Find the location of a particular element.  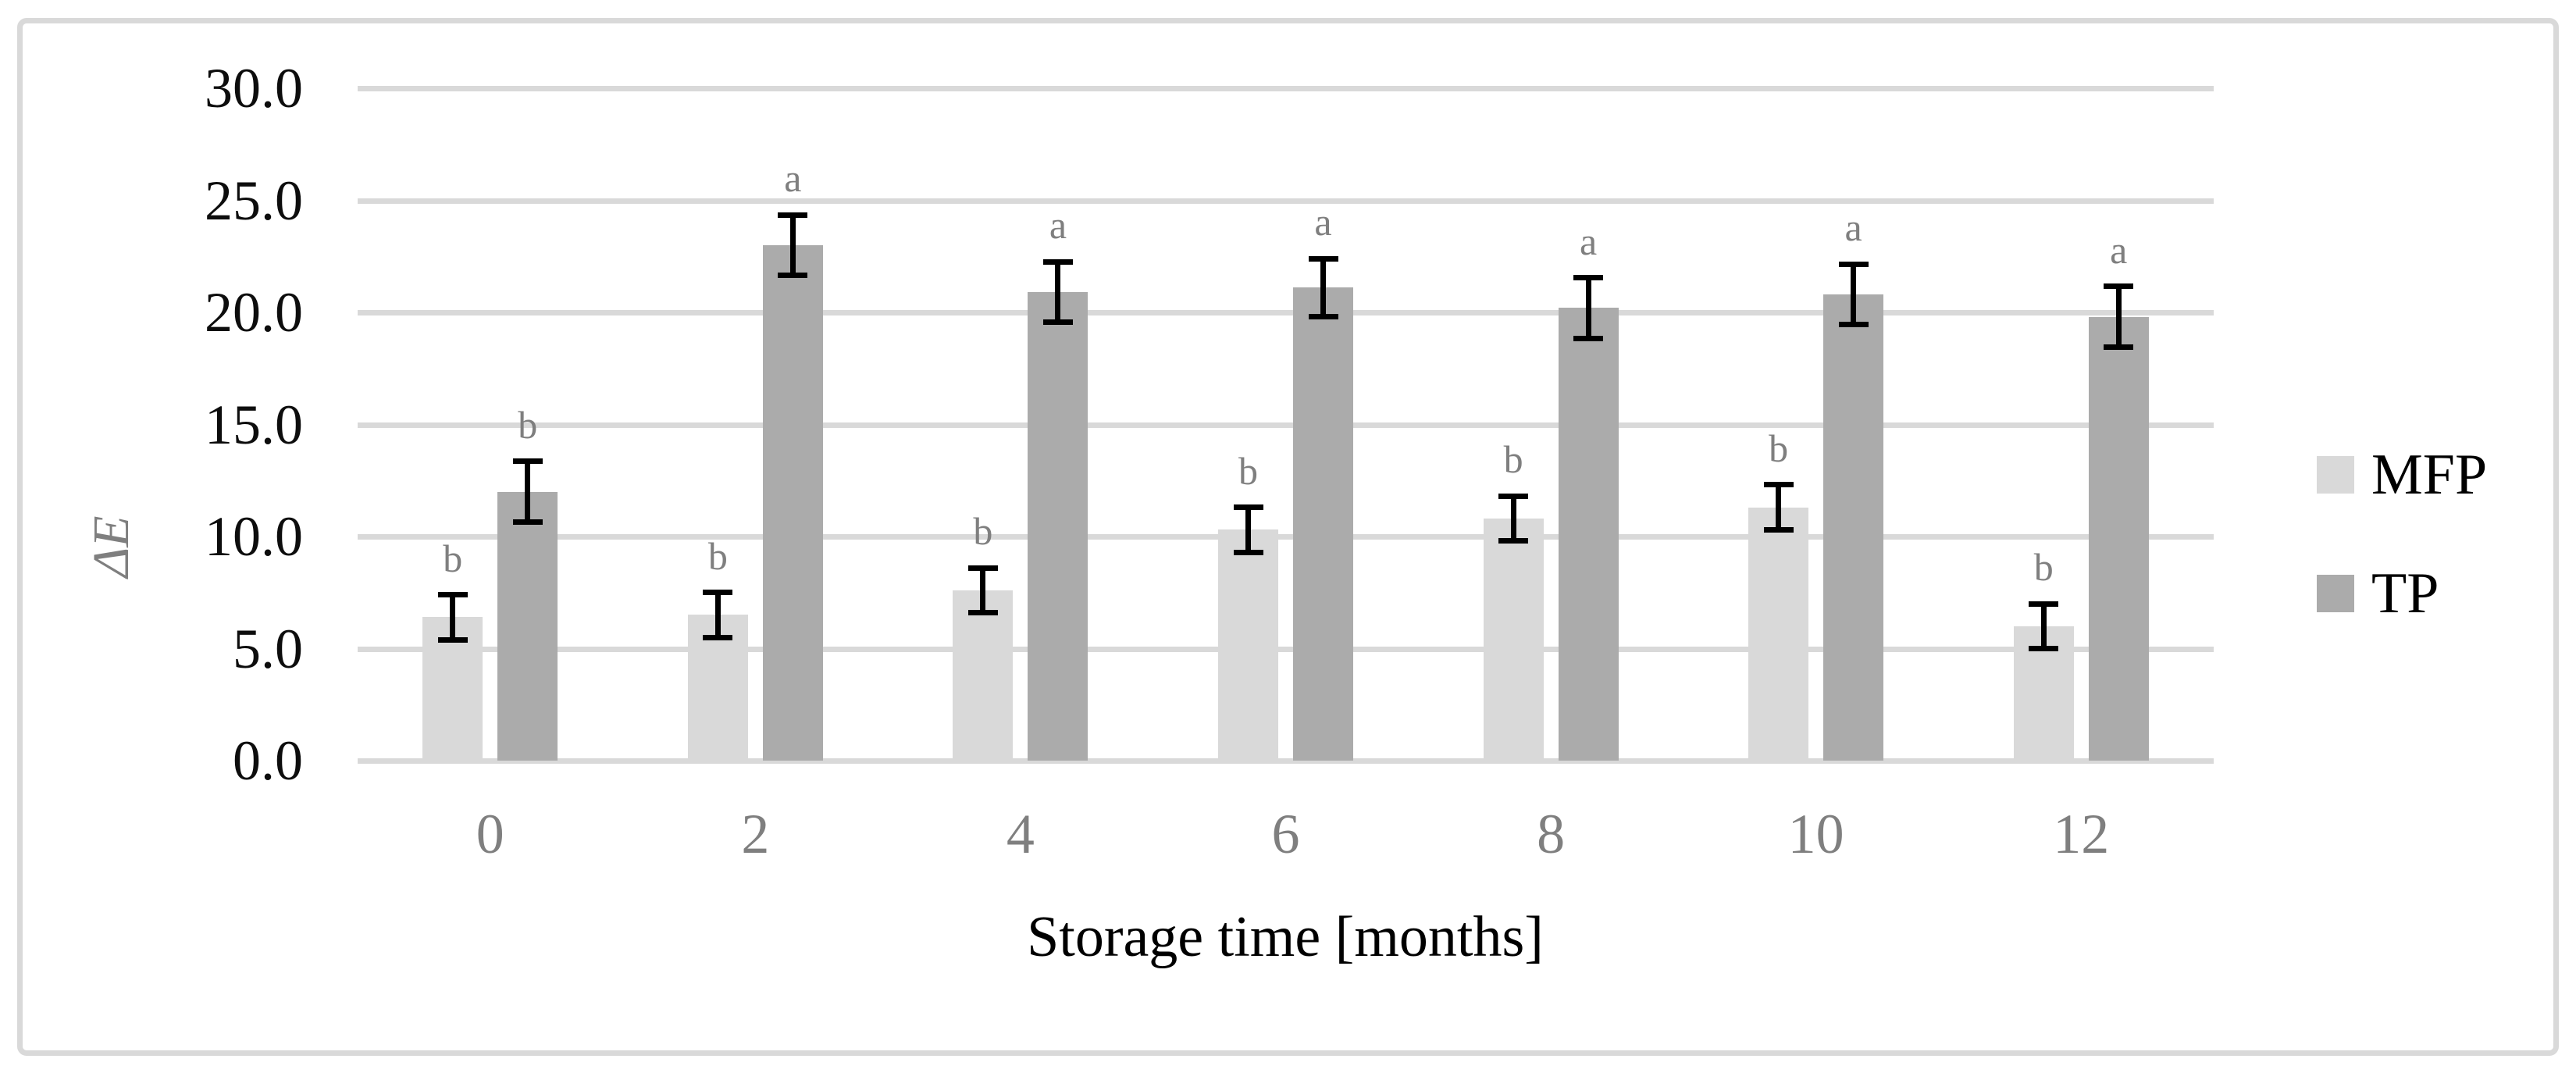

x-axis-tick-label: 8 is located at coordinates (1551, 834).